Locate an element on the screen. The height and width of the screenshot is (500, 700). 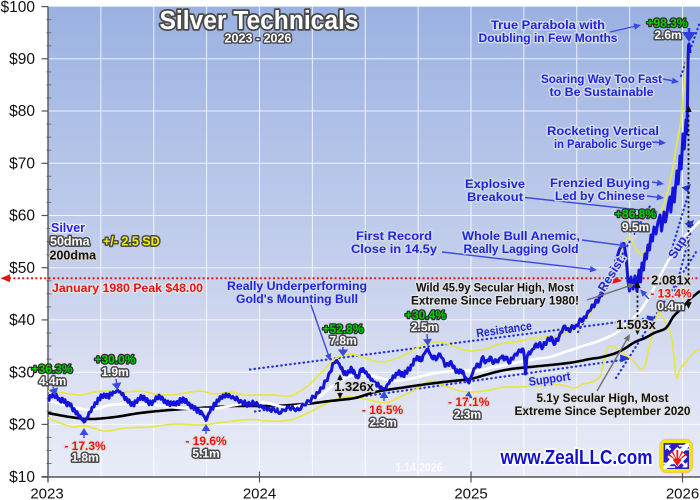
svg-text: $20 is located at coordinates (22, 425).